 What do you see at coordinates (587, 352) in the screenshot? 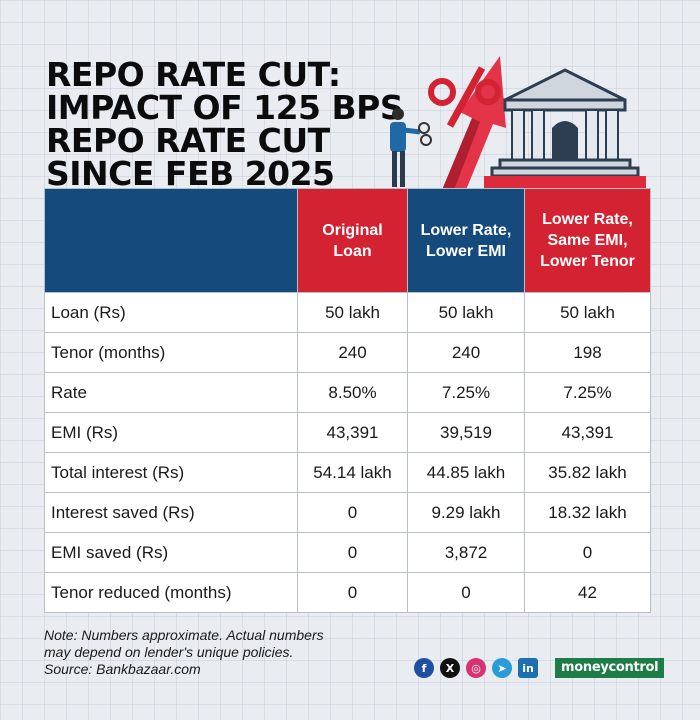
I see `row-value: 198` at bounding box center [587, 352].